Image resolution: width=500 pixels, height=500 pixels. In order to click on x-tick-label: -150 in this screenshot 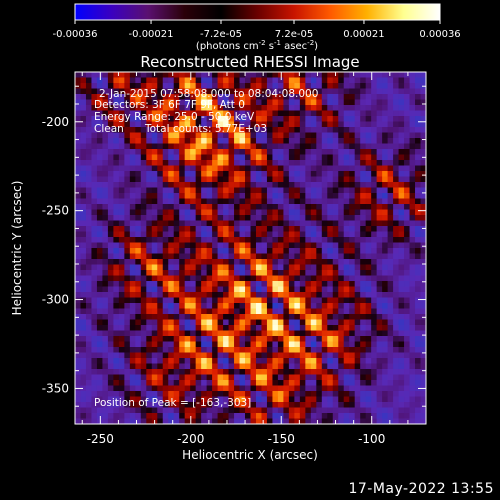, I will do `click(281, 439)`.